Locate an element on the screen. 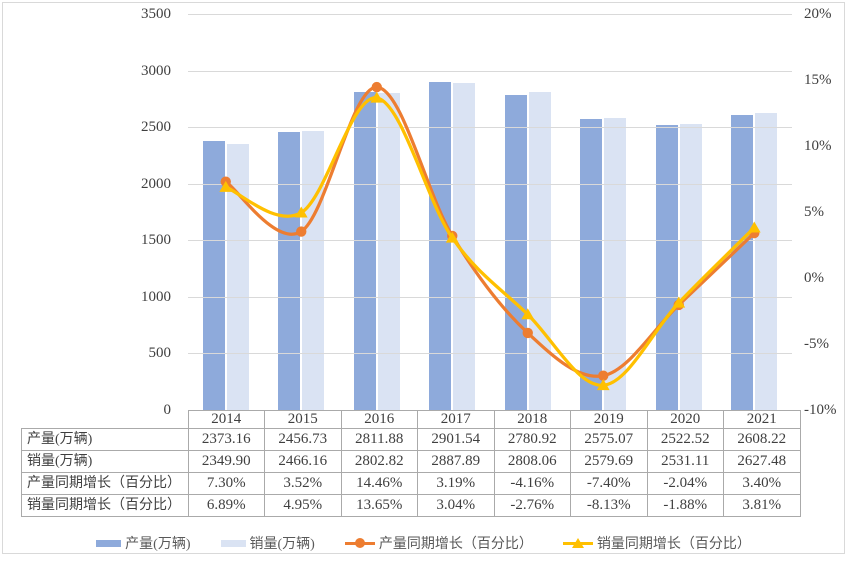 The height and width of the screenshot is (563, 847). production-bar-2014 is located at coordinates (213, 275).